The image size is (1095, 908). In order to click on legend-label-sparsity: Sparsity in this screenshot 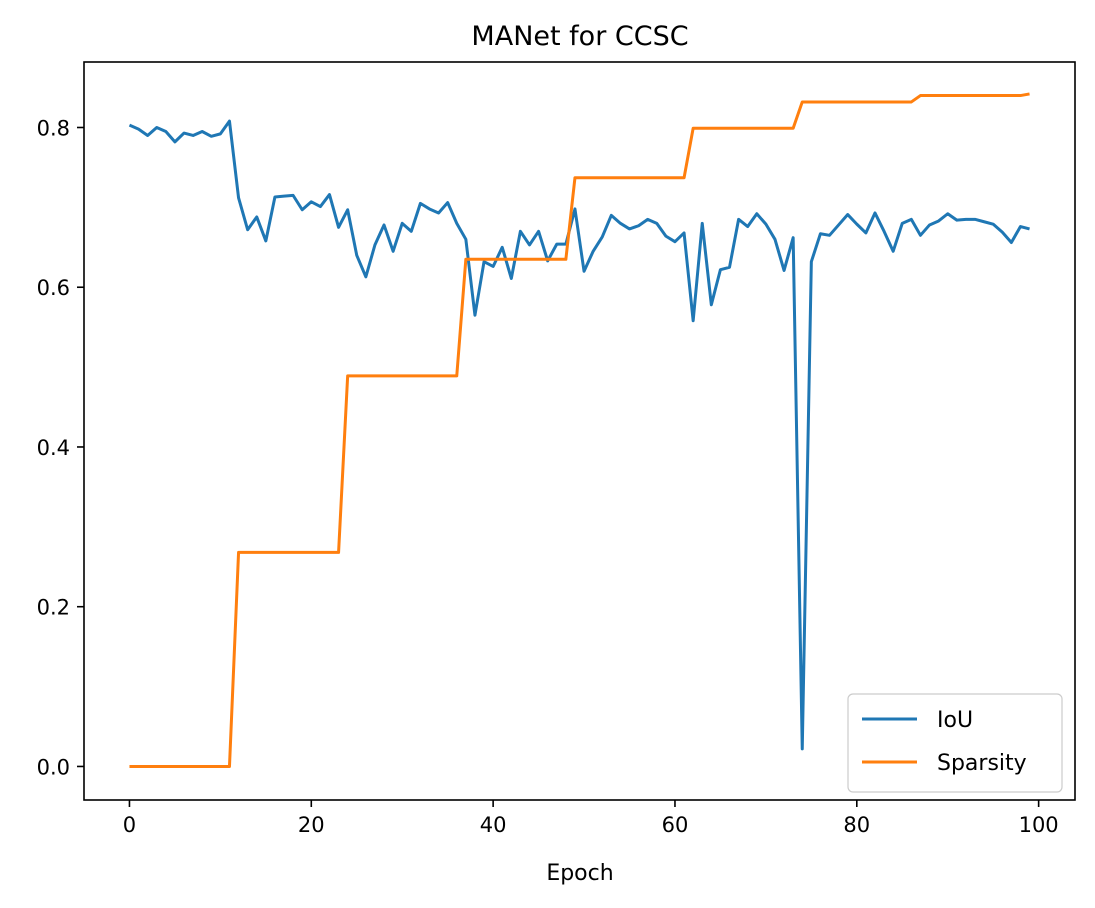, I will do `click(982, 763)`.